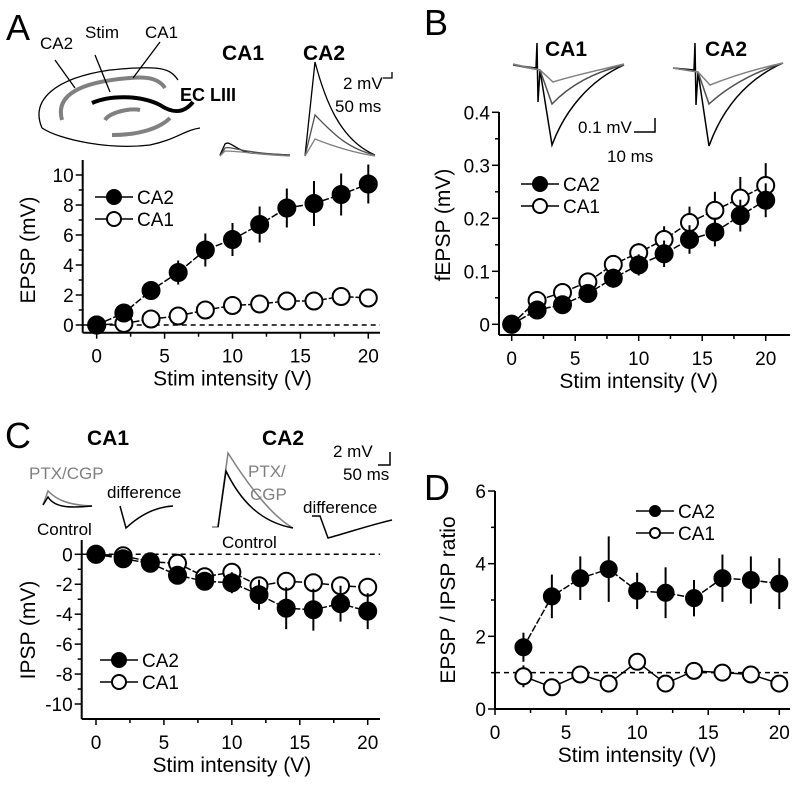 This screenshot has height=786, width=800. I want to click on panel-letter-b: B, so click(436, 22).